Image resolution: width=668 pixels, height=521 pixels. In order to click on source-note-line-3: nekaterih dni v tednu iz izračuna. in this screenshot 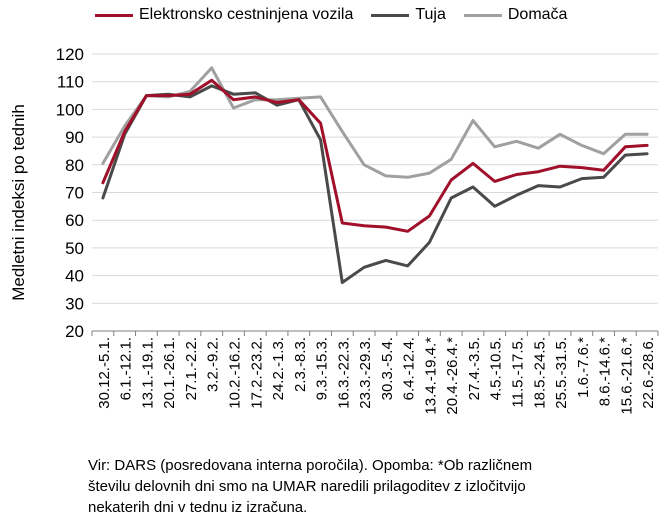, I will do `click(198, 507)`.